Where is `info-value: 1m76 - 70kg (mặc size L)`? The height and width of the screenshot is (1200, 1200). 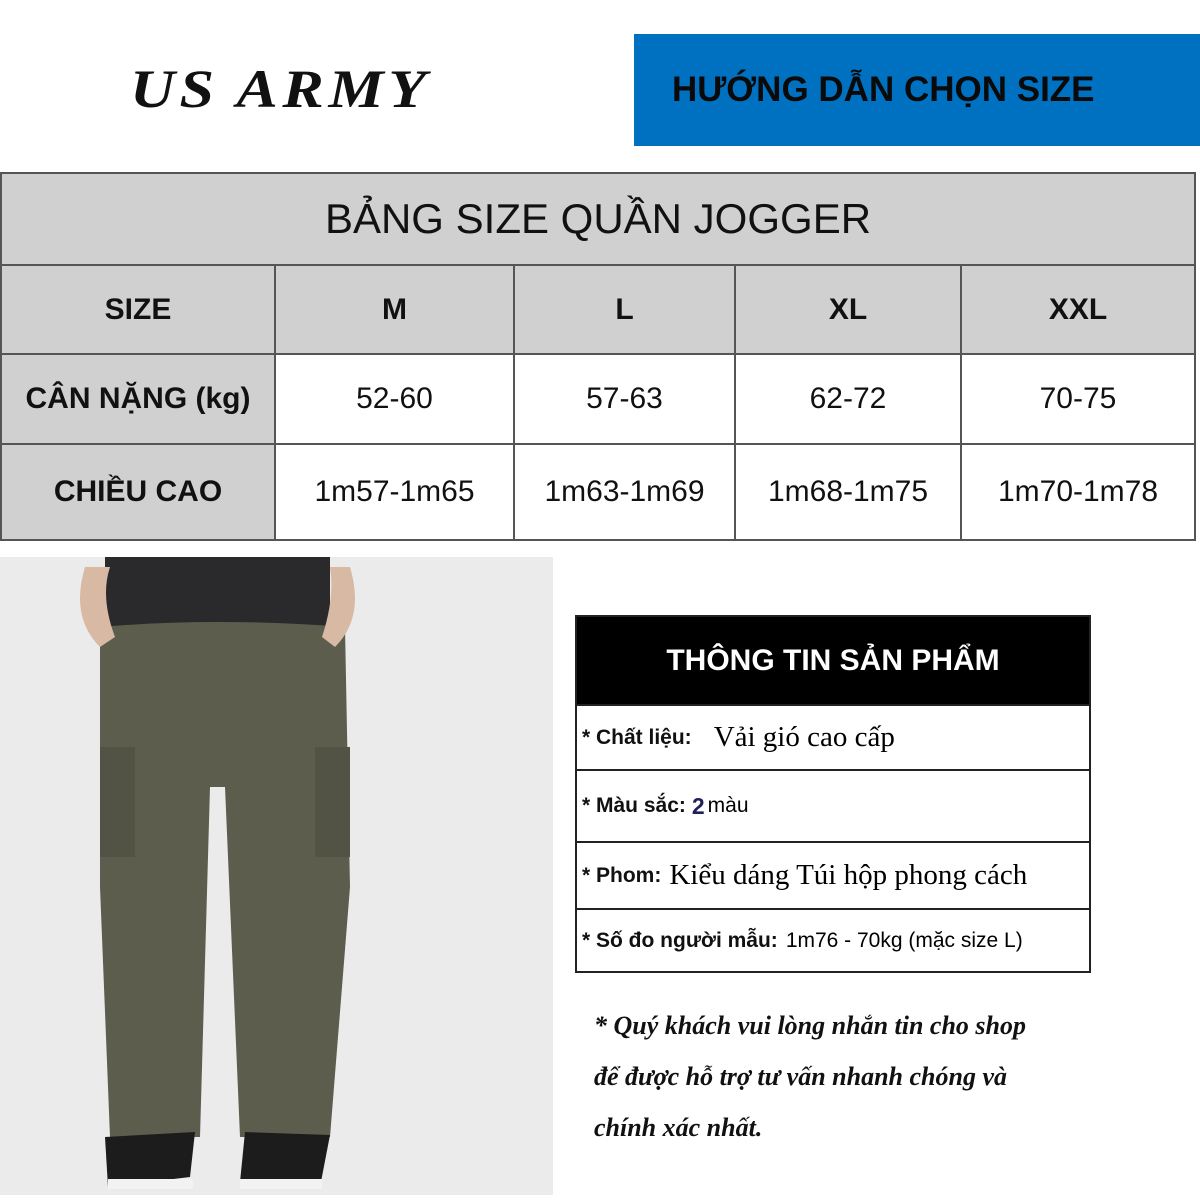
info-value: 1m76 - 70kg (mặc size L) is located at coordinates (904, 940).